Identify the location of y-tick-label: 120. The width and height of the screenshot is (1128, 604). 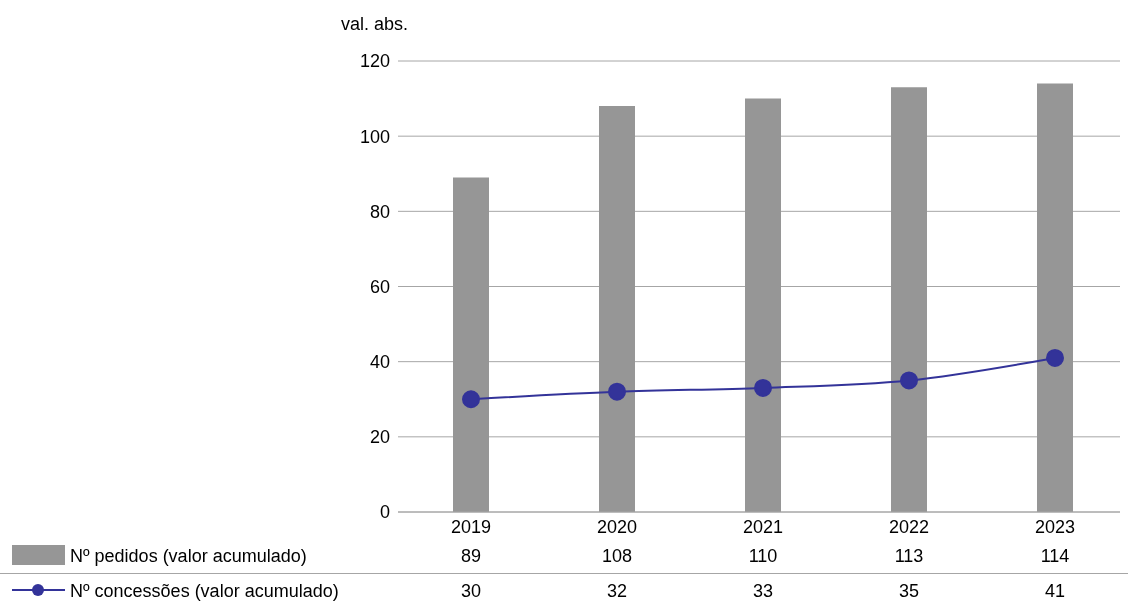
(374, 61).